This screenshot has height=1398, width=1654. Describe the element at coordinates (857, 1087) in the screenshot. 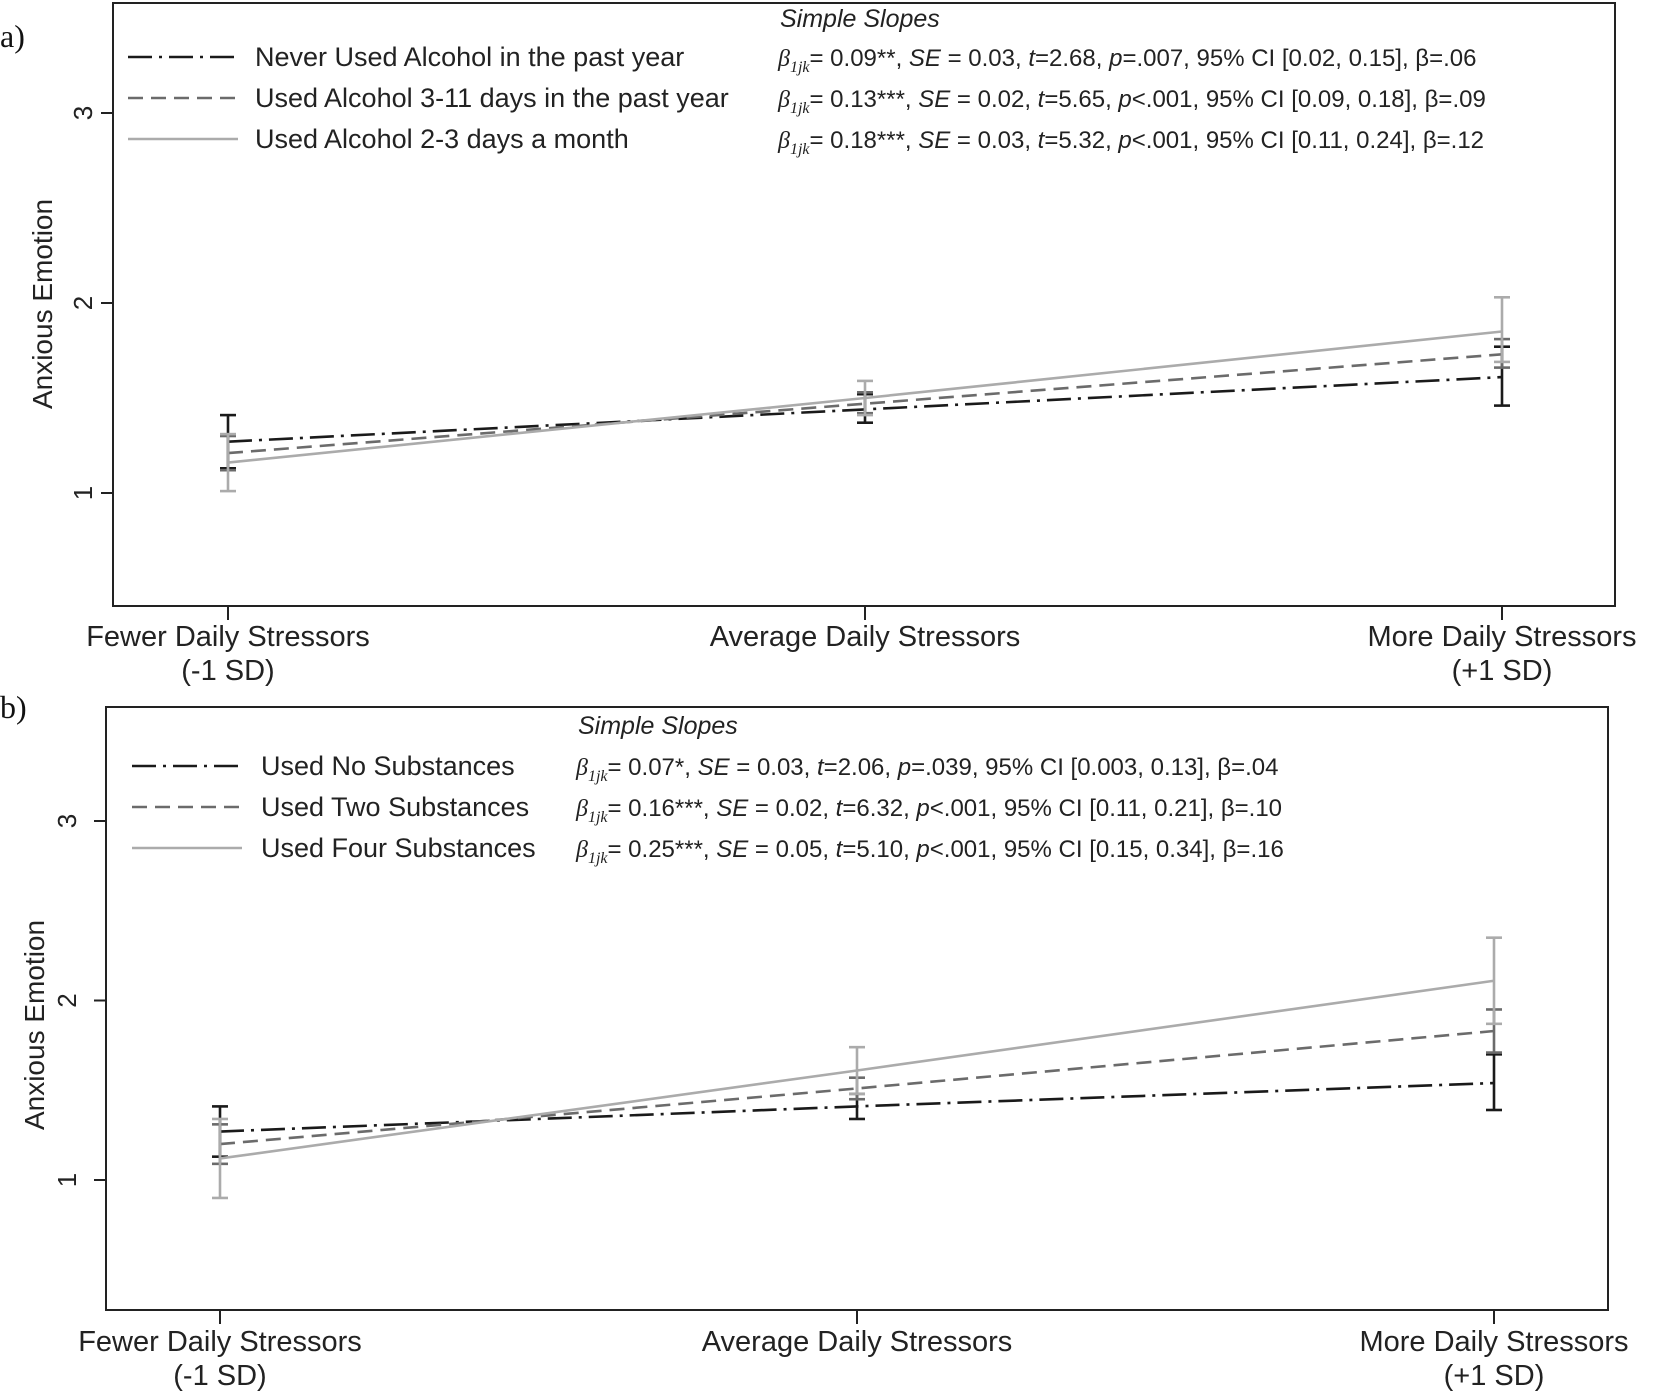

I see `series-line` at that location.